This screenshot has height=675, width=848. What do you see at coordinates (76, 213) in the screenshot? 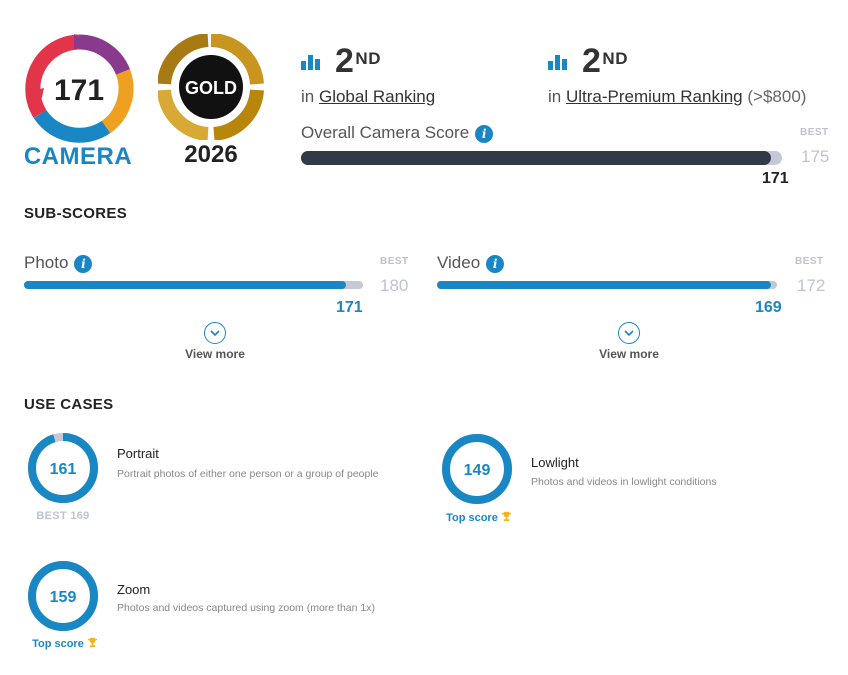
I see `sub-scores-title: SUB-SCORES` at bounding box center [76, 213].